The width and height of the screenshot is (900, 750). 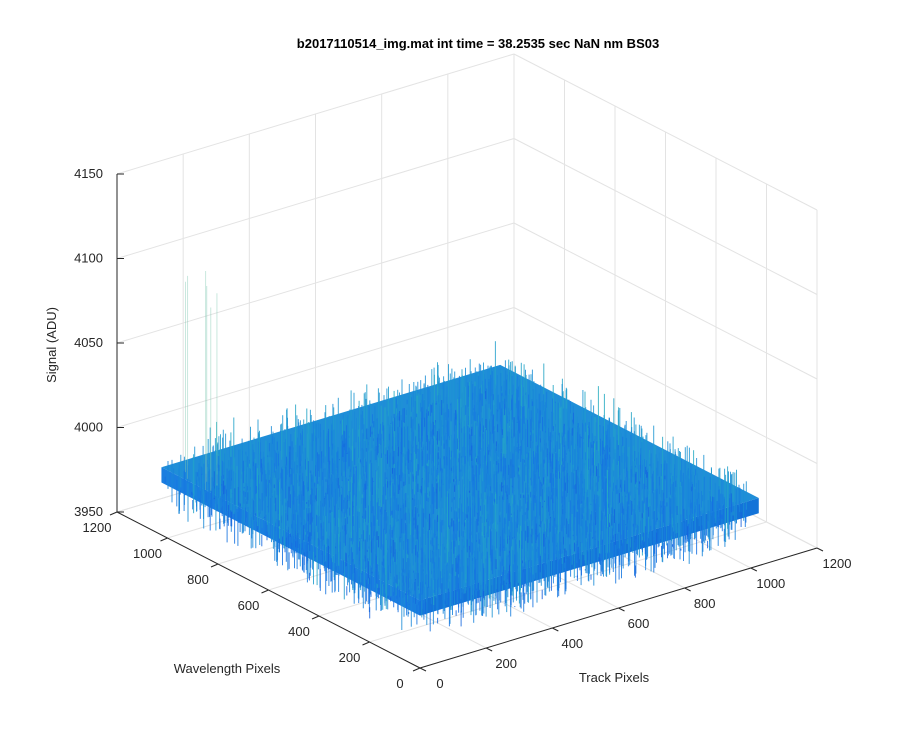 I want to click on floor-grid-line, so click(x=568, y=582).